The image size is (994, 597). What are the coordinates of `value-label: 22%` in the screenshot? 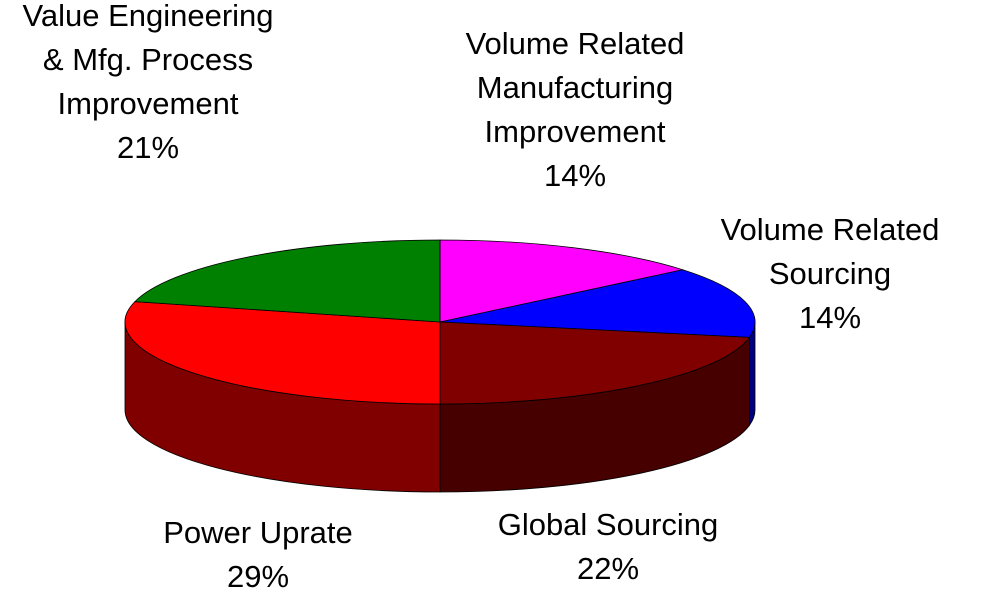 It's located at (608, 568).